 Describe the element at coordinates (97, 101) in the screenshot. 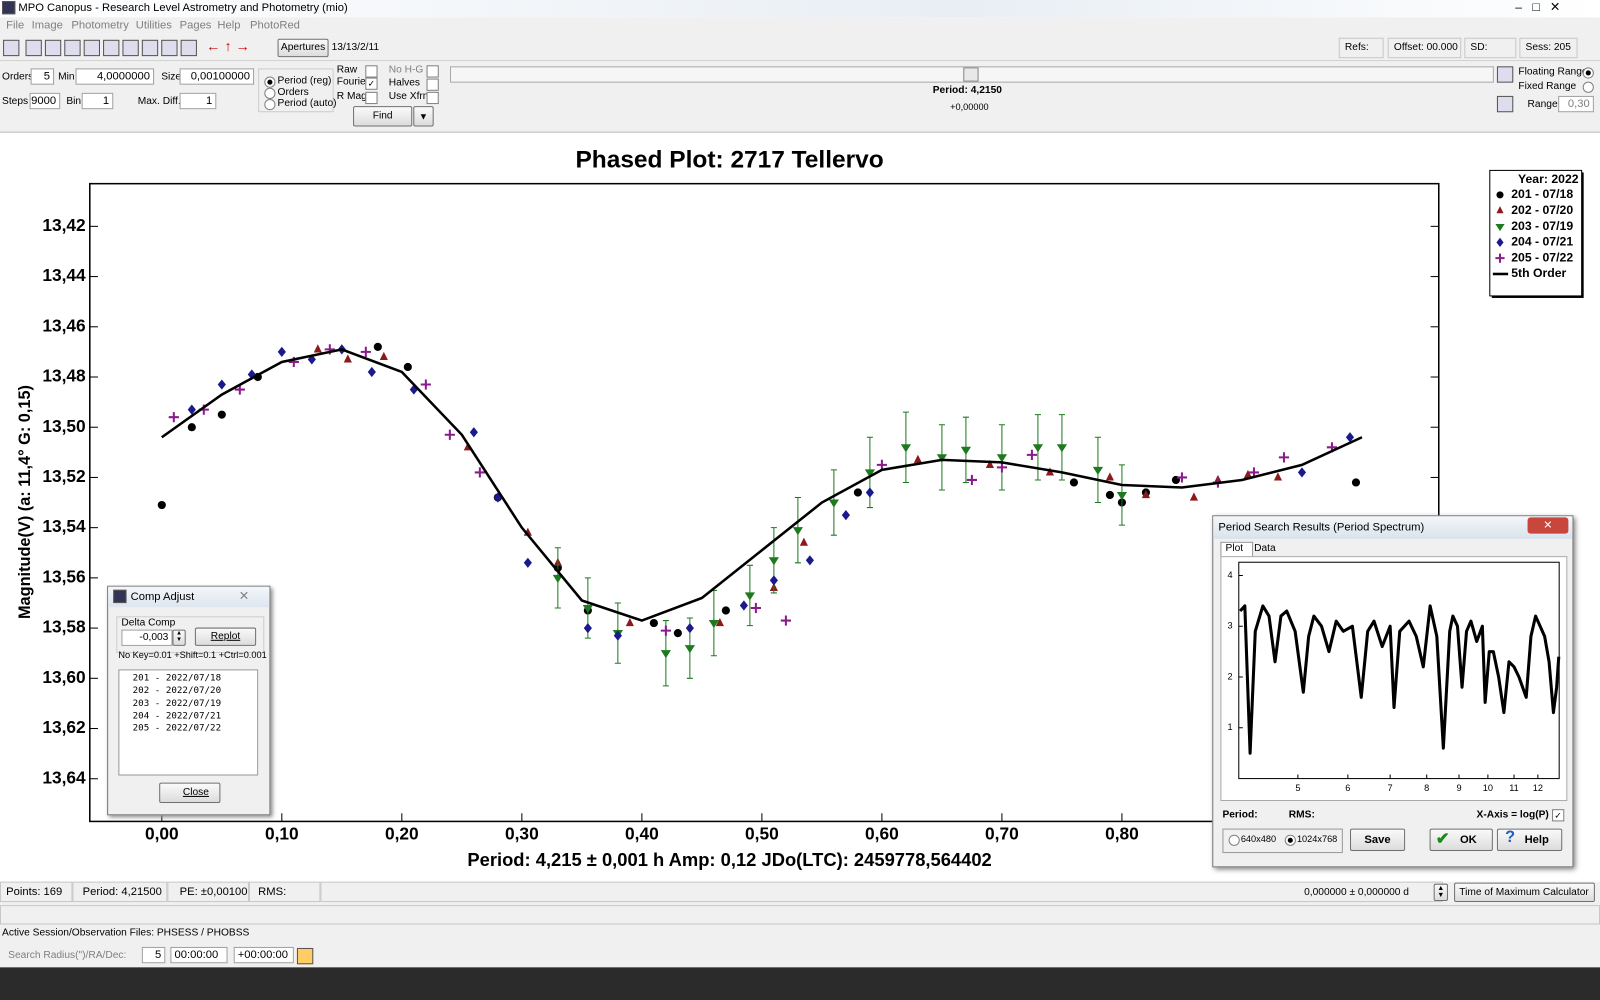

I see `bin-input: 1` at that location.